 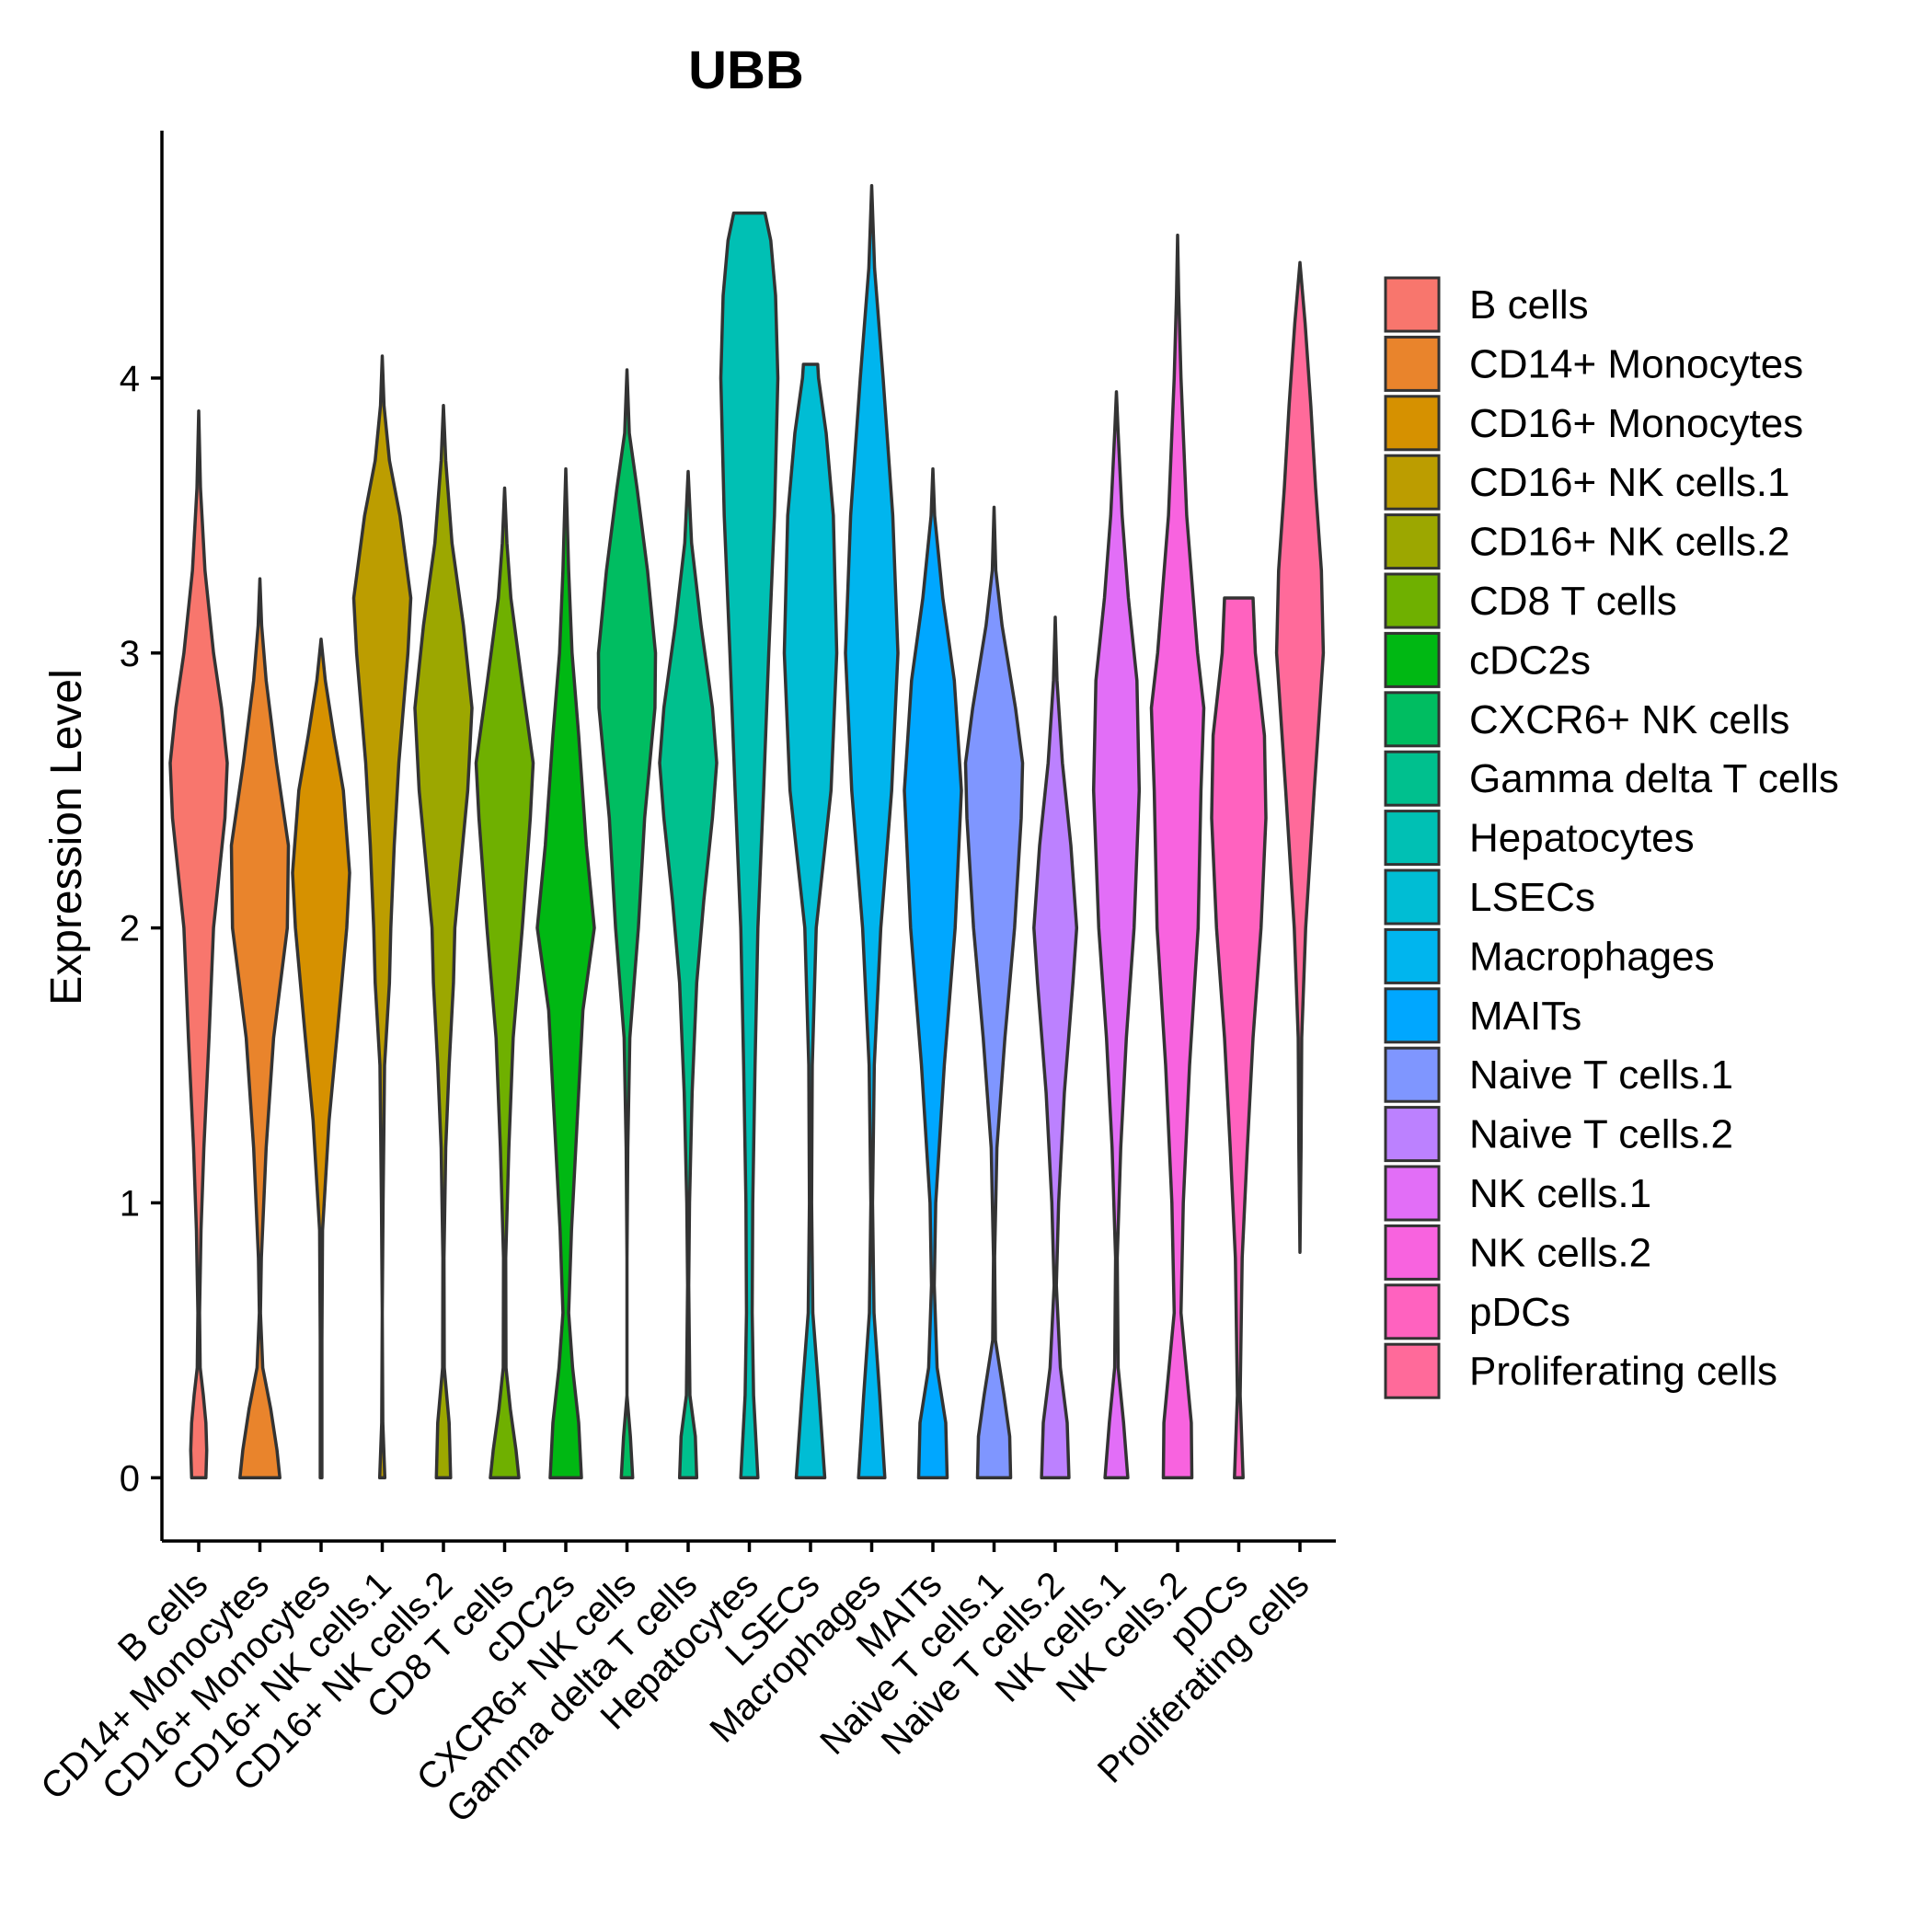 I want to click on violin-cd14plus-monocytes, so click(x=260, y=1028).